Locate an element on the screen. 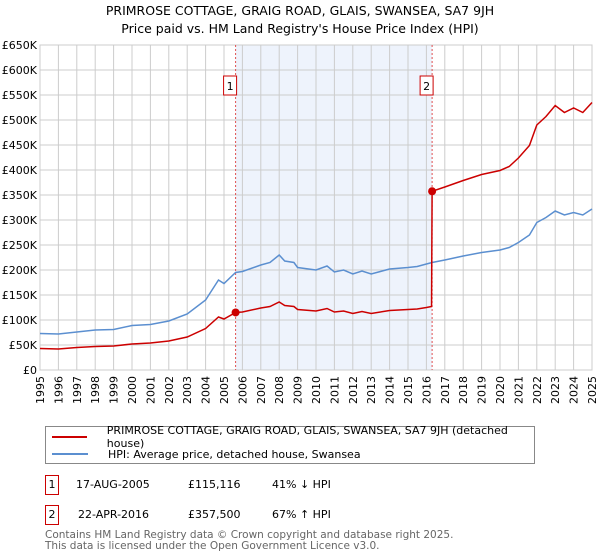 This screenshot has width=600, height=560. y-tick-label: £300K is located at coordinates (20, 220).